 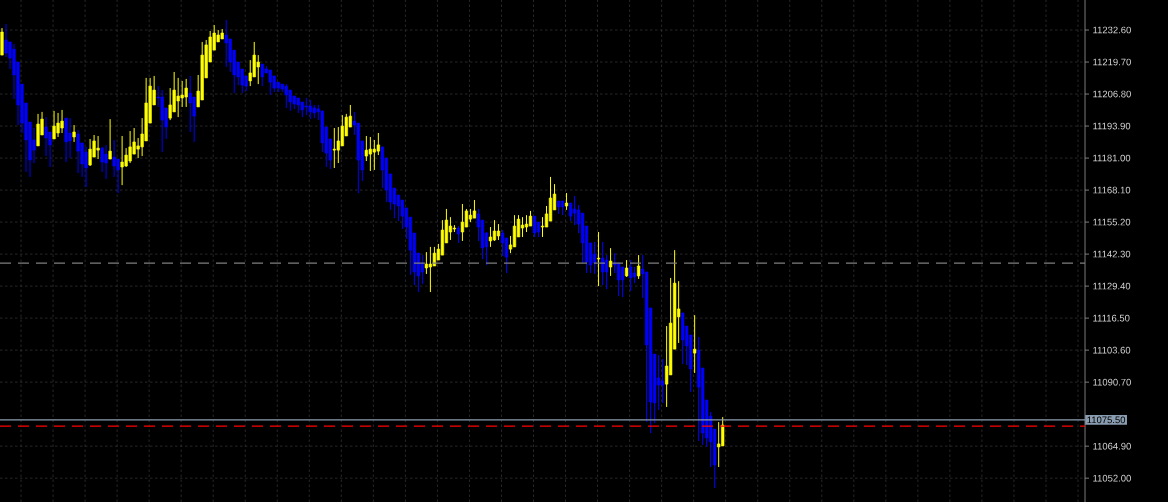 I want to click on y-tick-label: 11193.90, so click(x=1112, y=126).